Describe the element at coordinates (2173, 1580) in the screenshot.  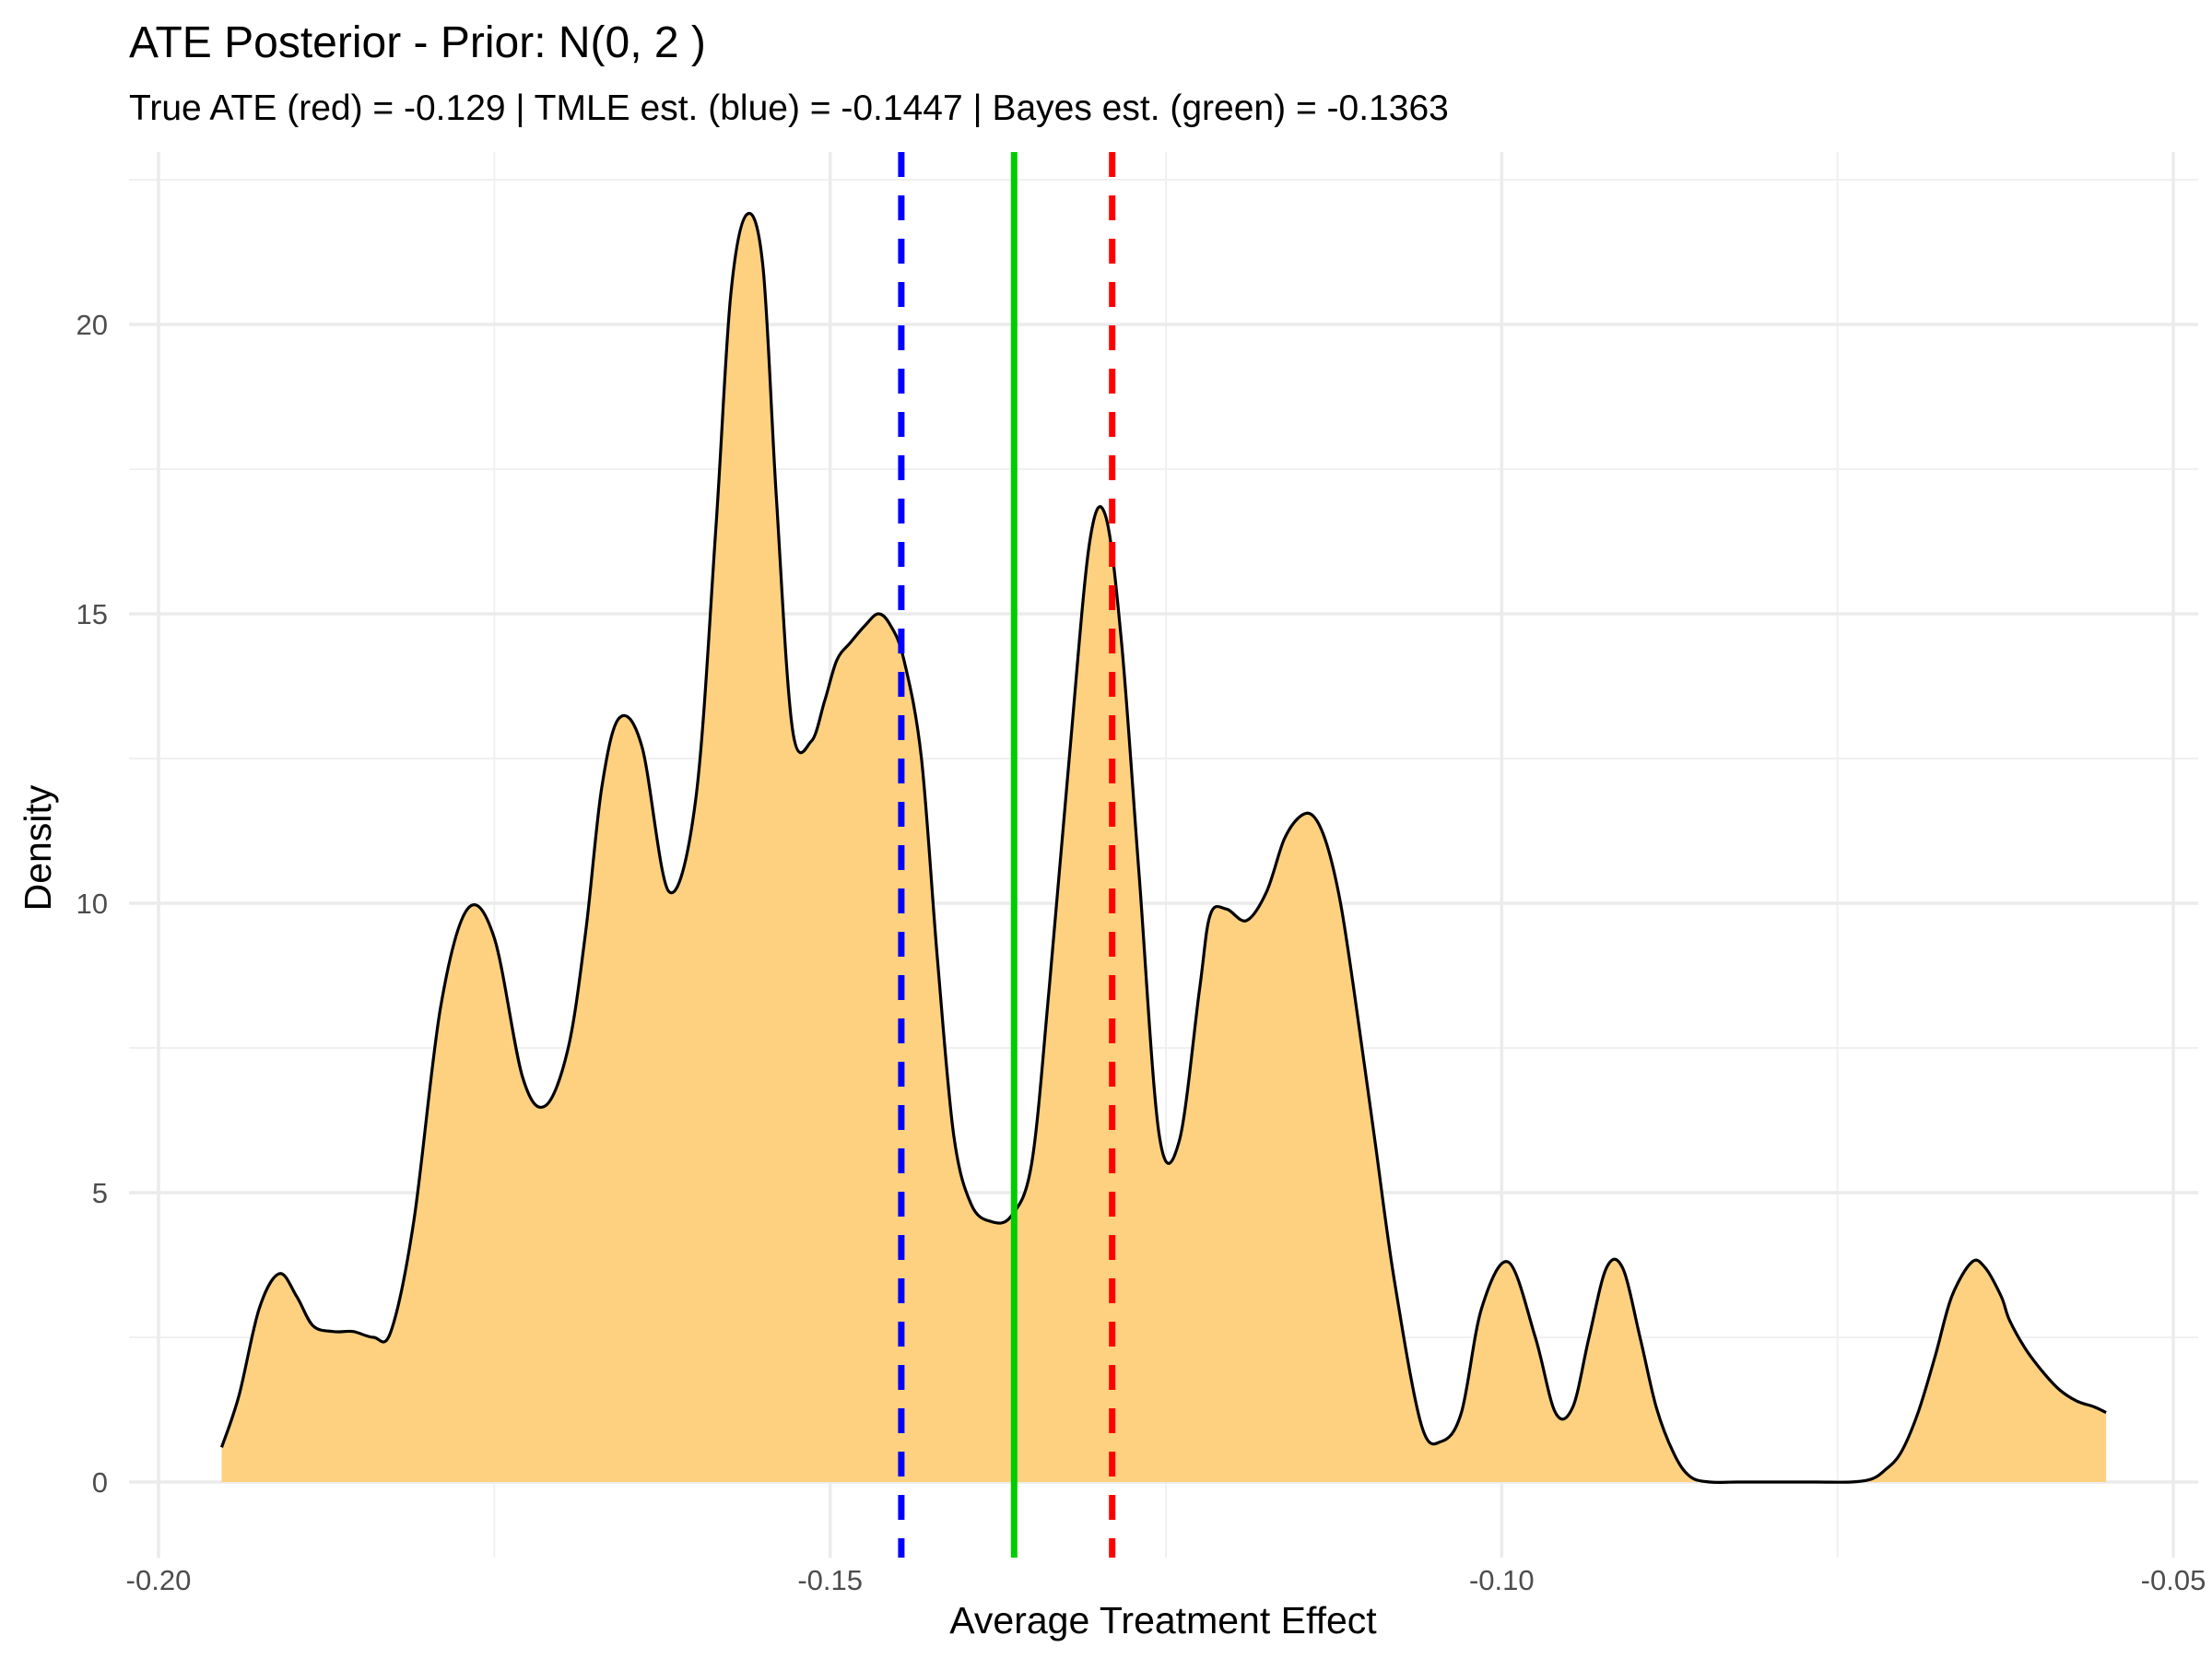
I see `x-tick-label: -0.05` at that location.